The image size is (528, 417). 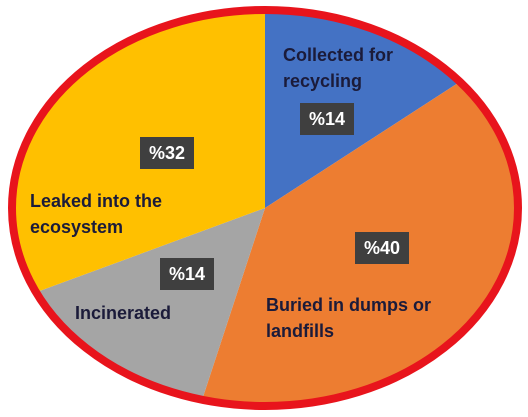 What do you see at coordinates (382, 248) in the screenshot?
I see `value-label: %40` at bounding box center [382, 248].